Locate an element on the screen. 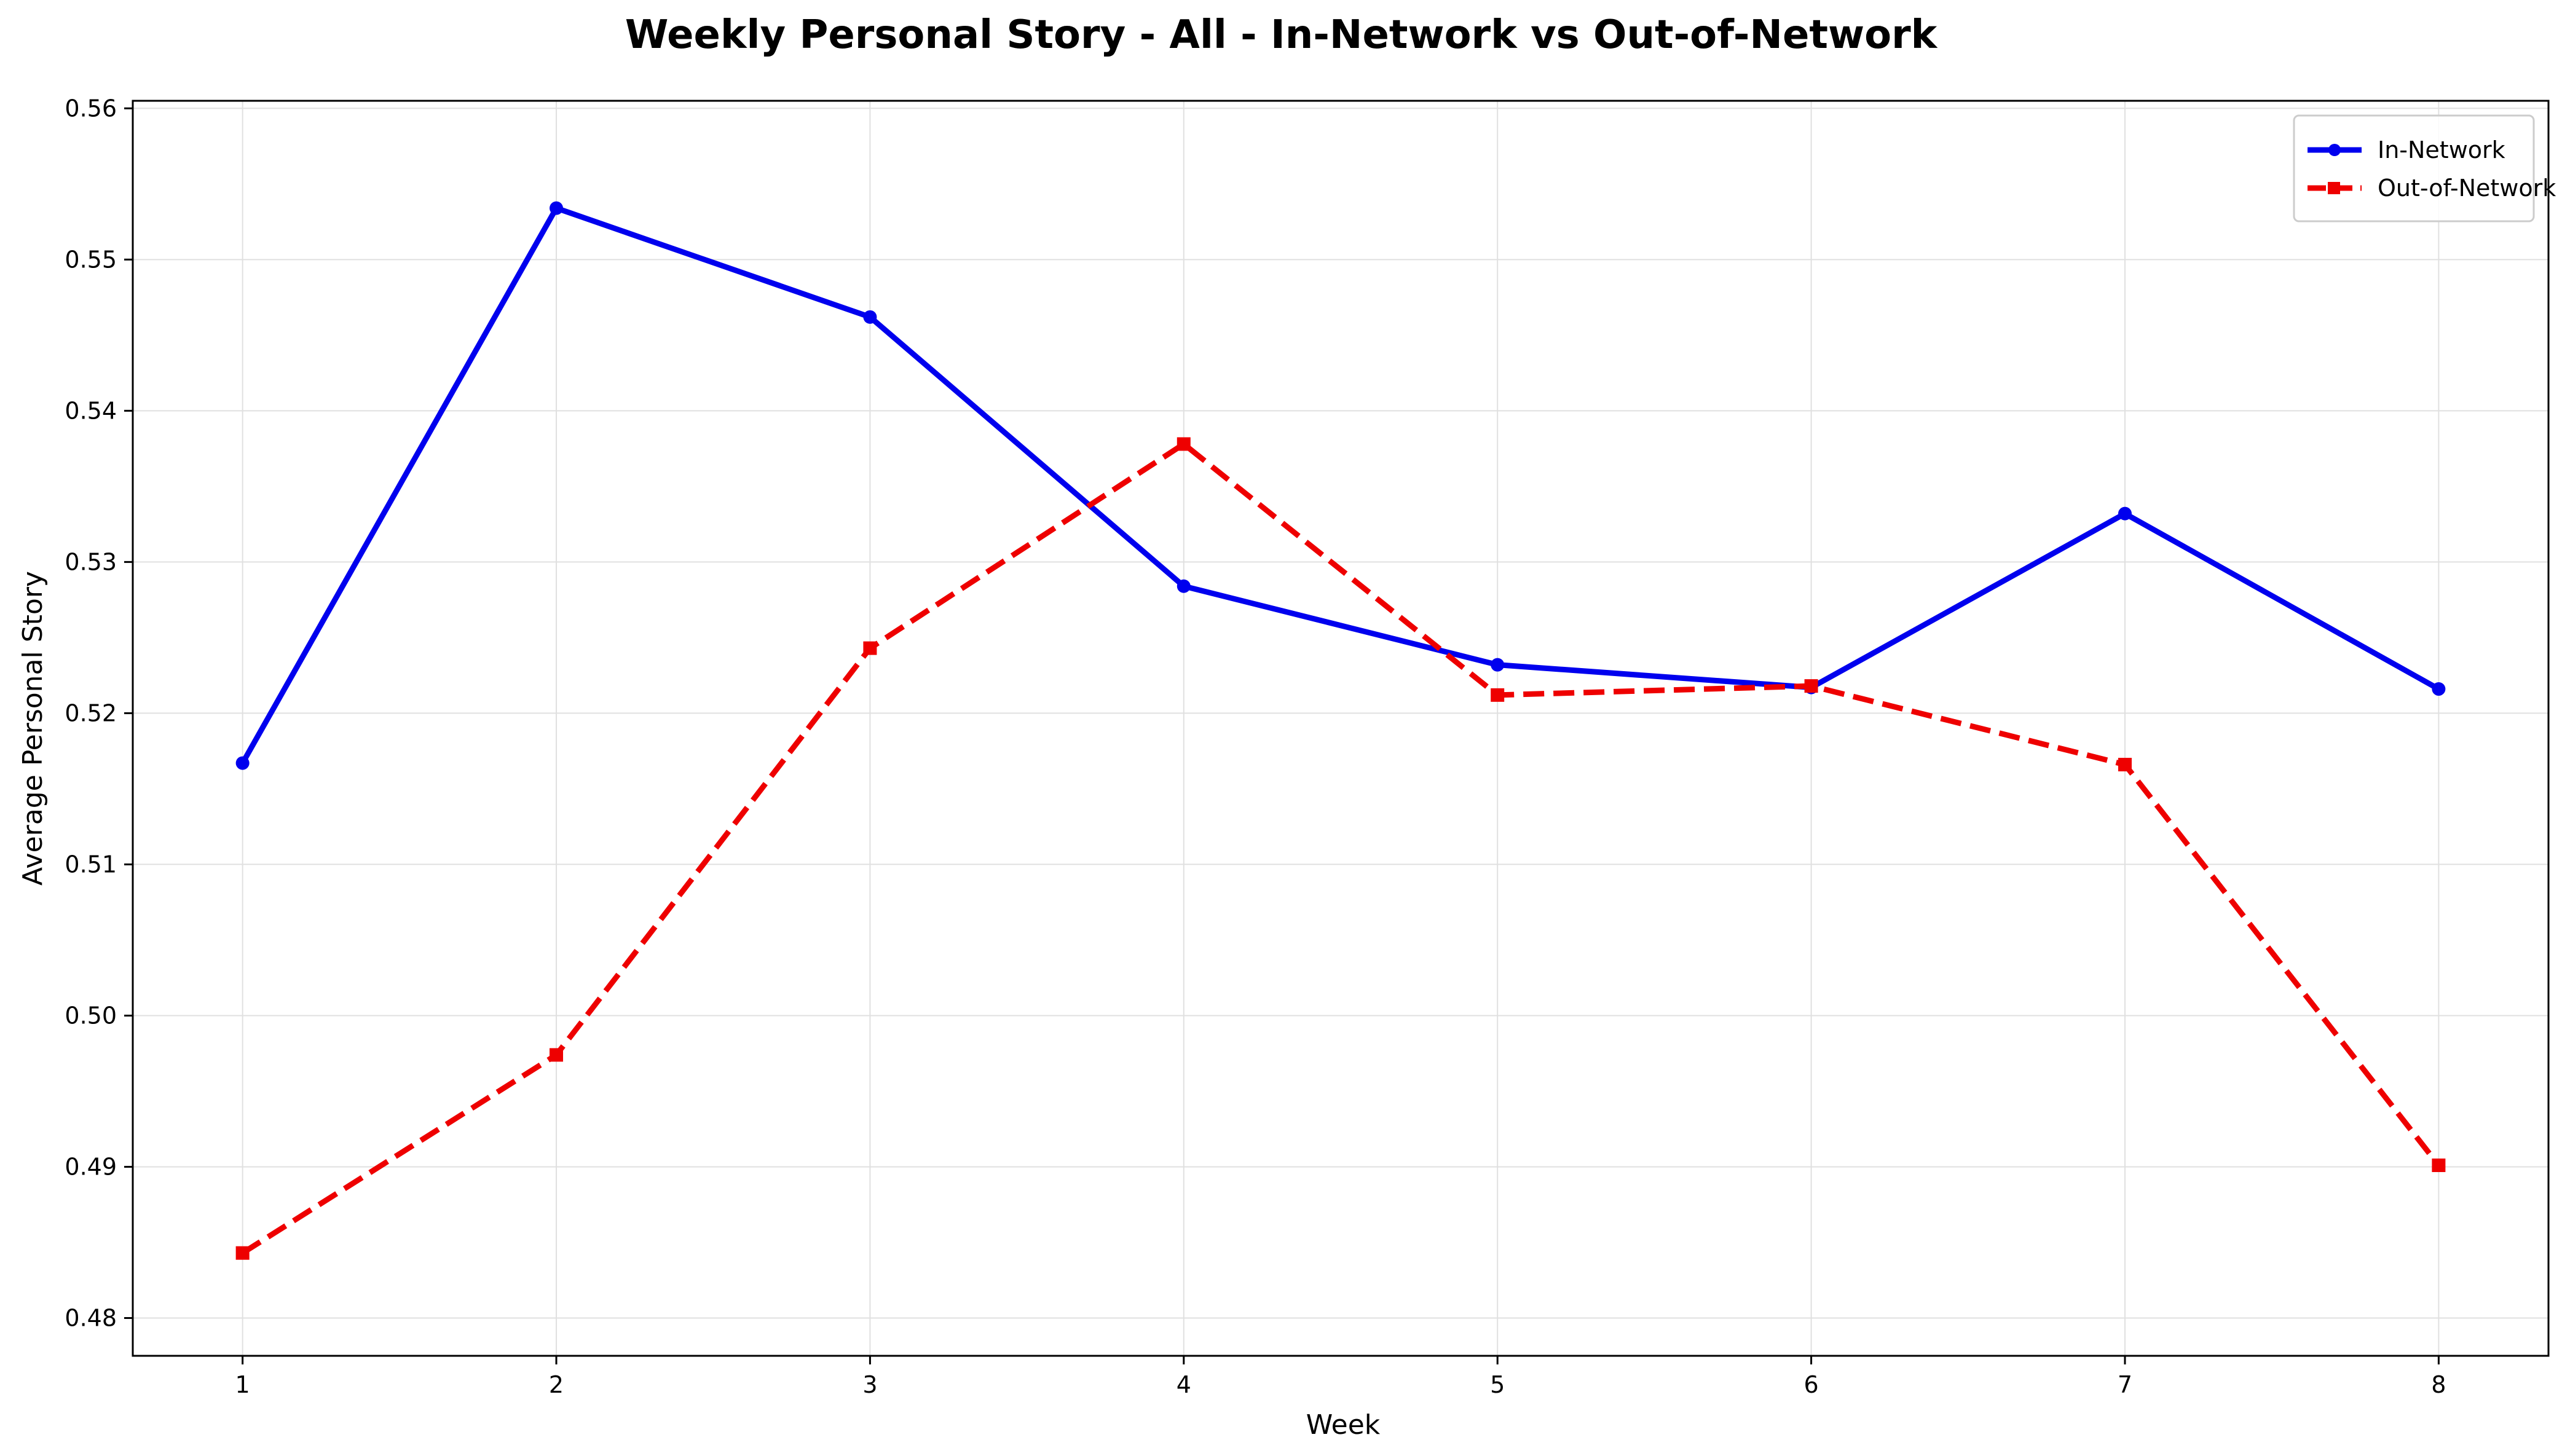  legend: In-Network Out-of-Network is located at coordinates (2424, 168).